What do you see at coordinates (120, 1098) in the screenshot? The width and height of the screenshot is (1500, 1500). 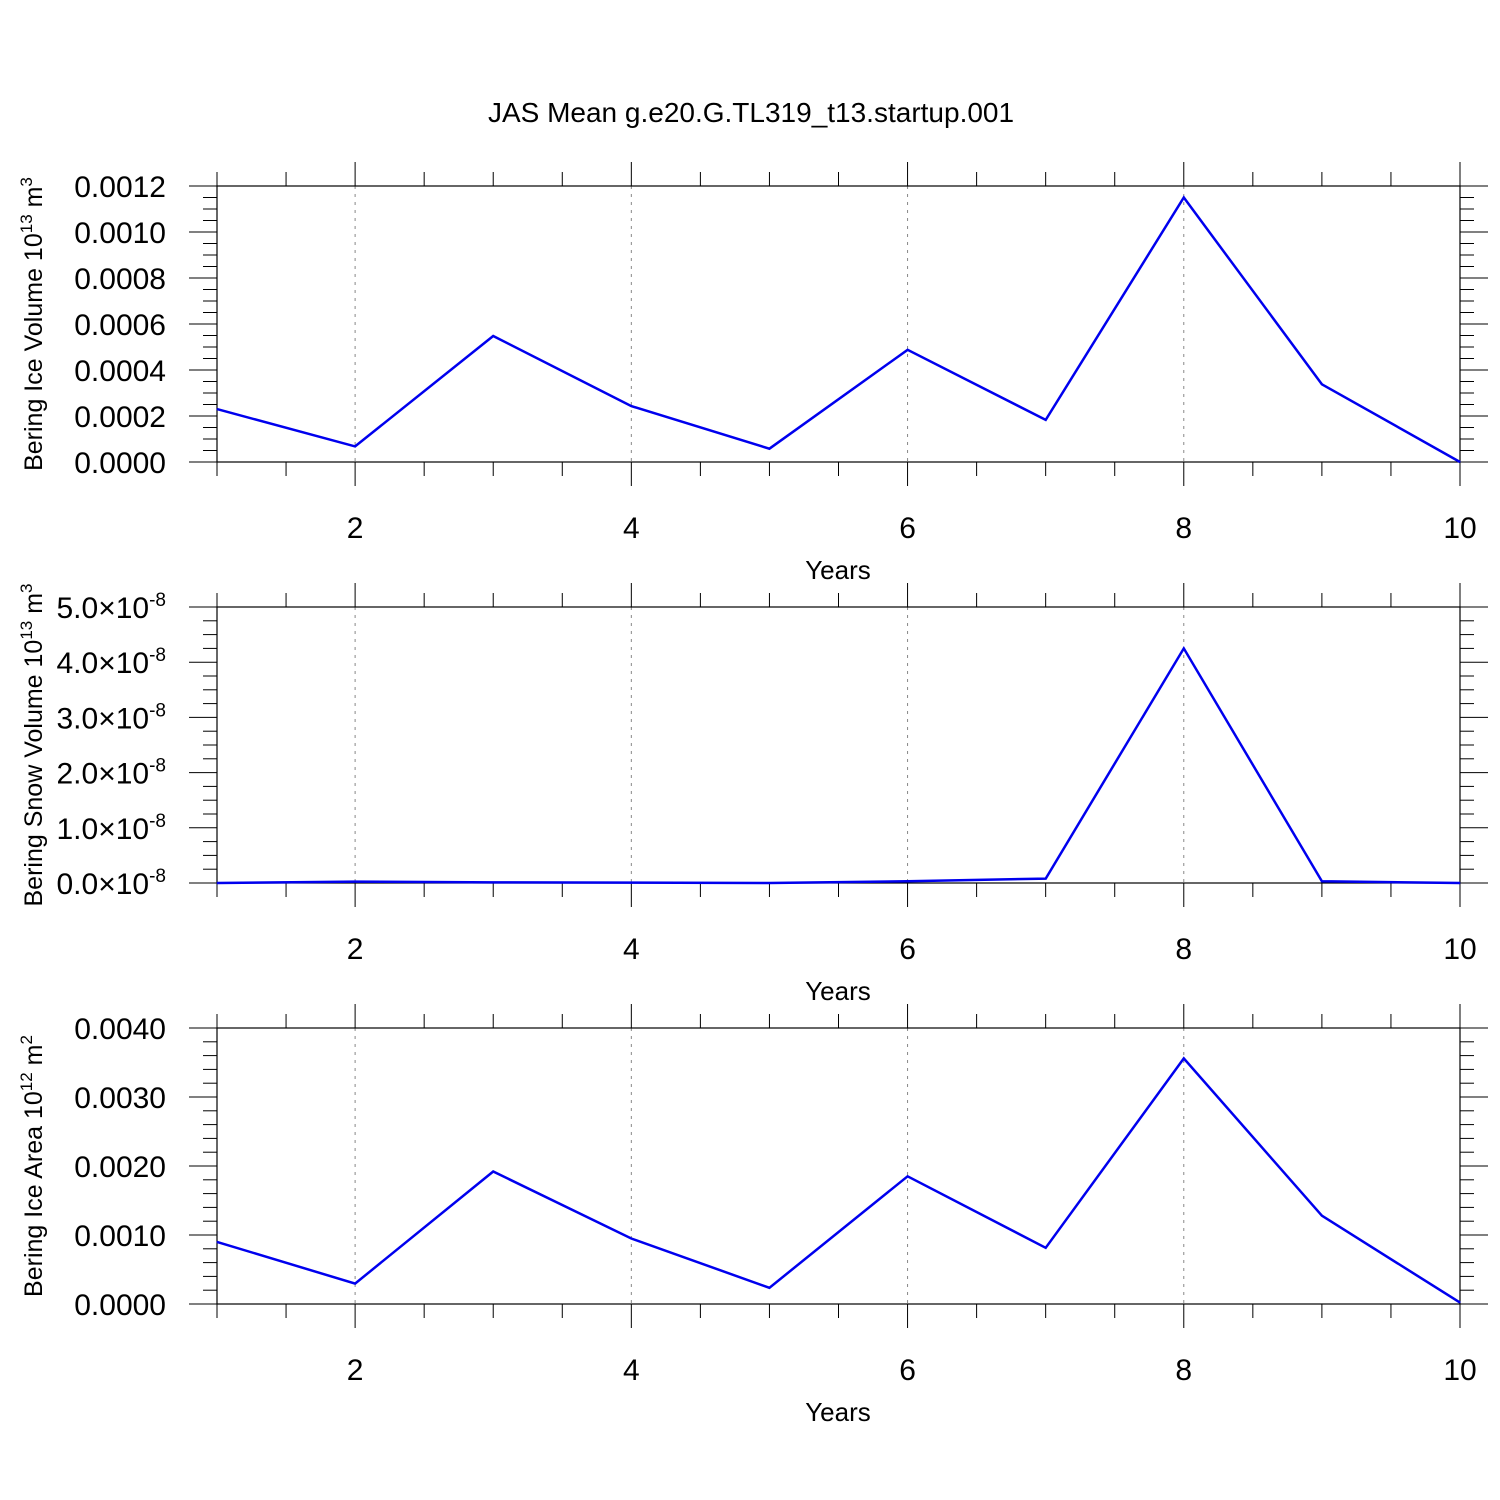 I see `y-tick-label: 0.0030` at bounding box center [120, 1098].